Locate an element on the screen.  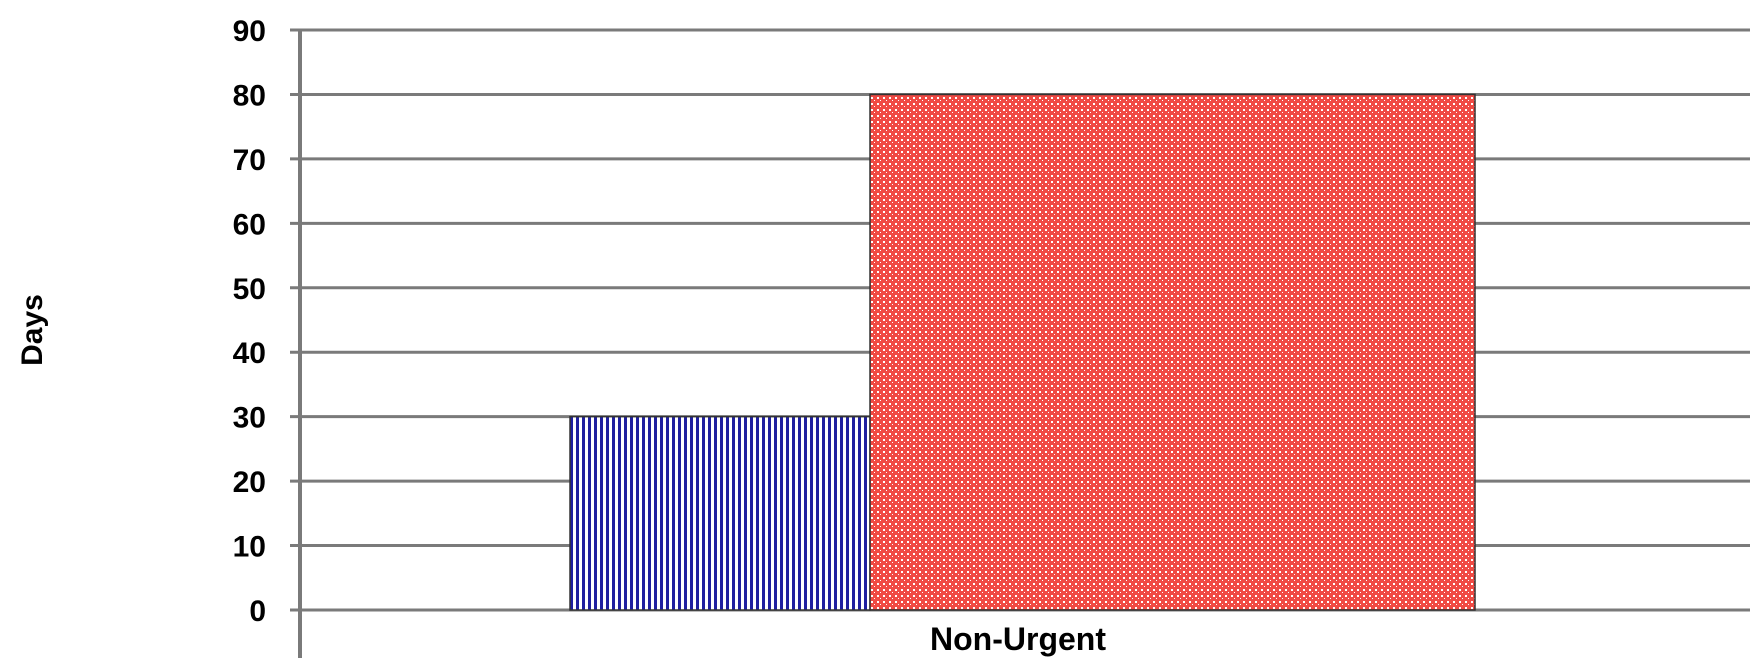
y-axis-label: Days is located at coordinates (32, 330).